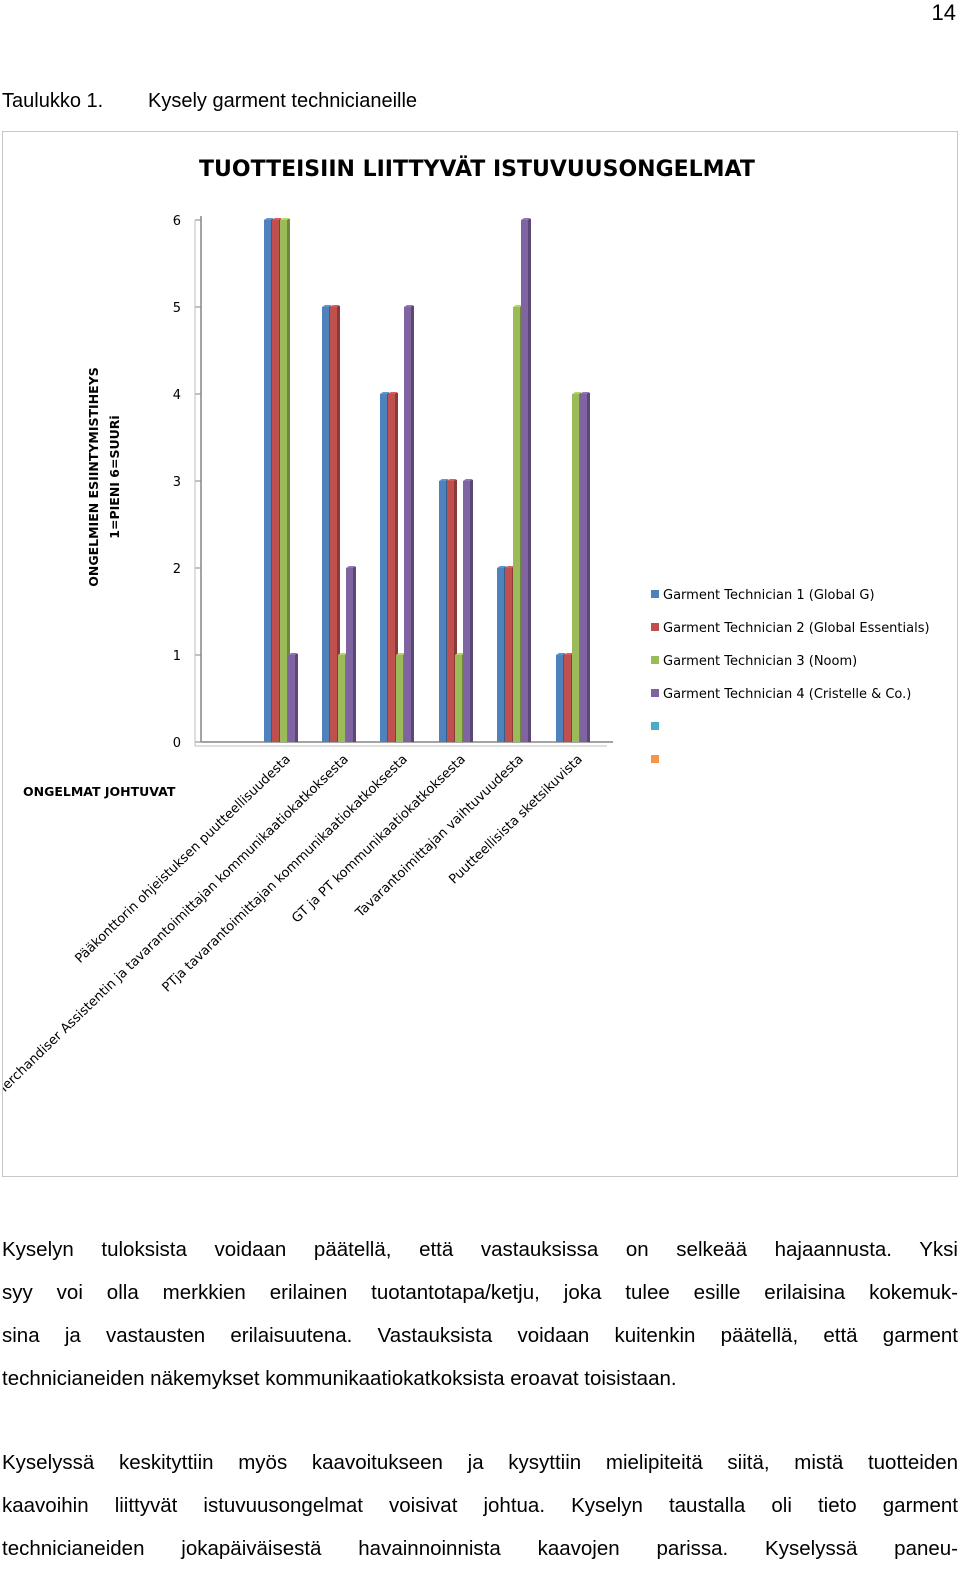 The width and height of the screenshot is (960, 1570). What do you see at coordinates (177, 656) in the screenshot?
I see `y-tick-label: 1` at bounding box center [177, 656].